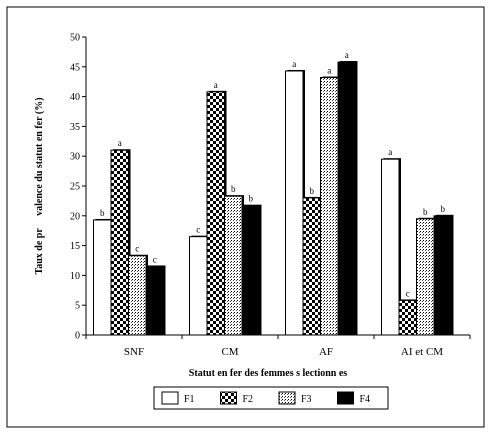 The height and width of the screenshot is (439, 491). What do you see at coordinates (75, 127) in the screenshot?
I see `y-tick-label: 35` at bounding box center [75, 127].